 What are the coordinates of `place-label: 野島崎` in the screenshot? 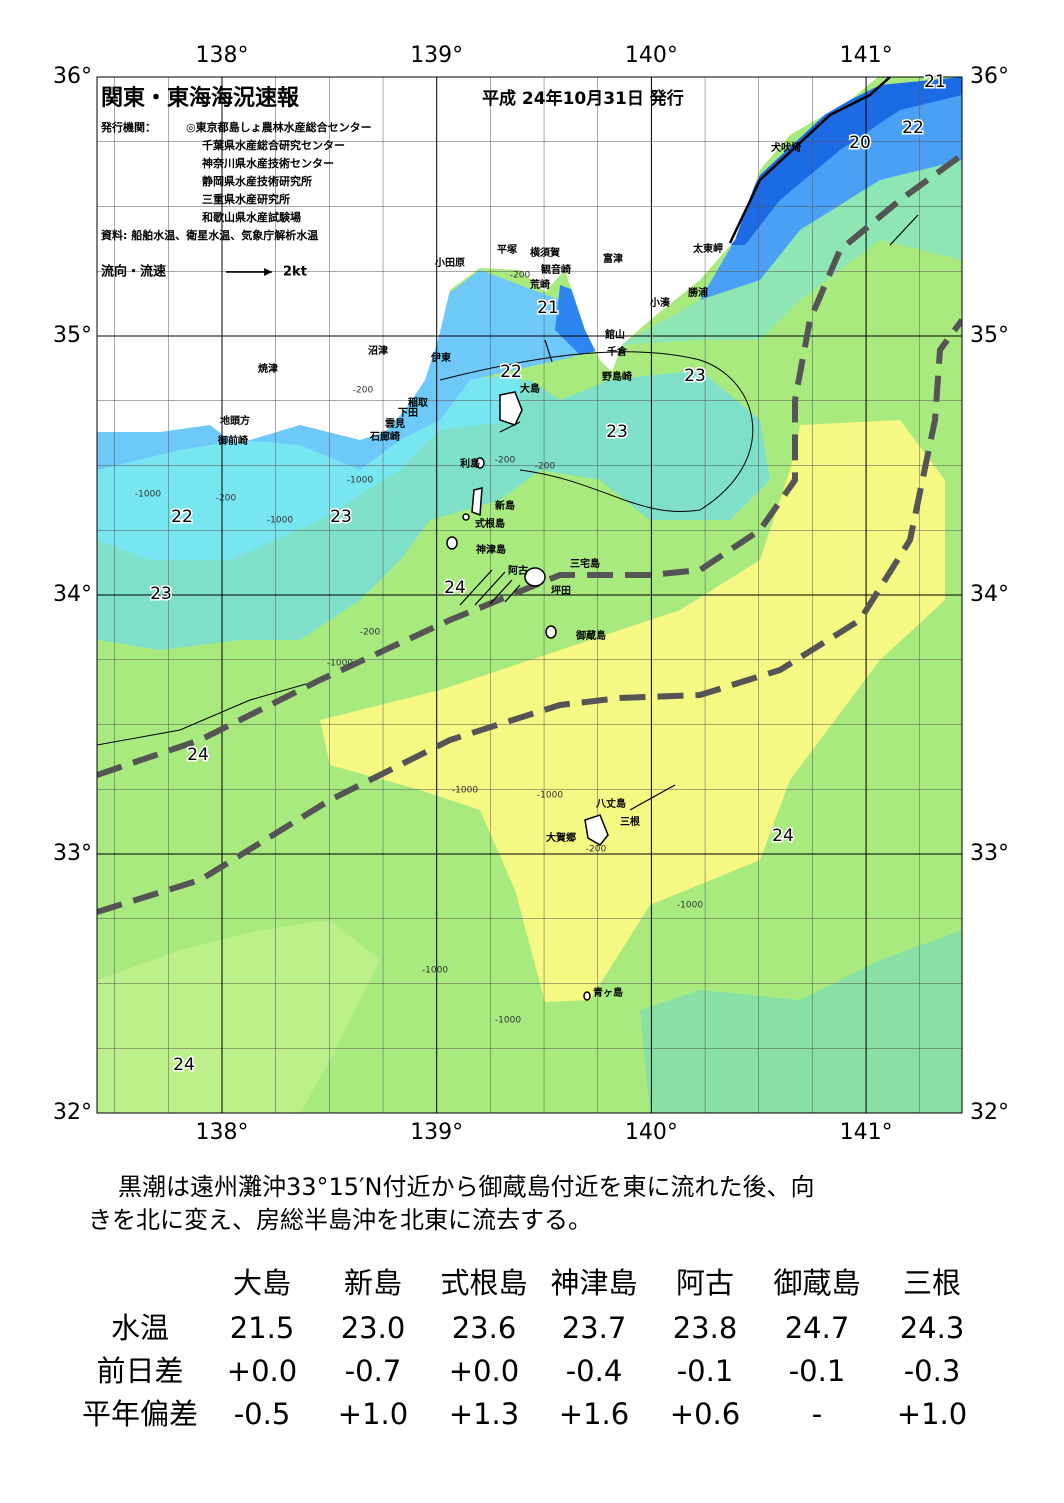 It's located at (617, 376).